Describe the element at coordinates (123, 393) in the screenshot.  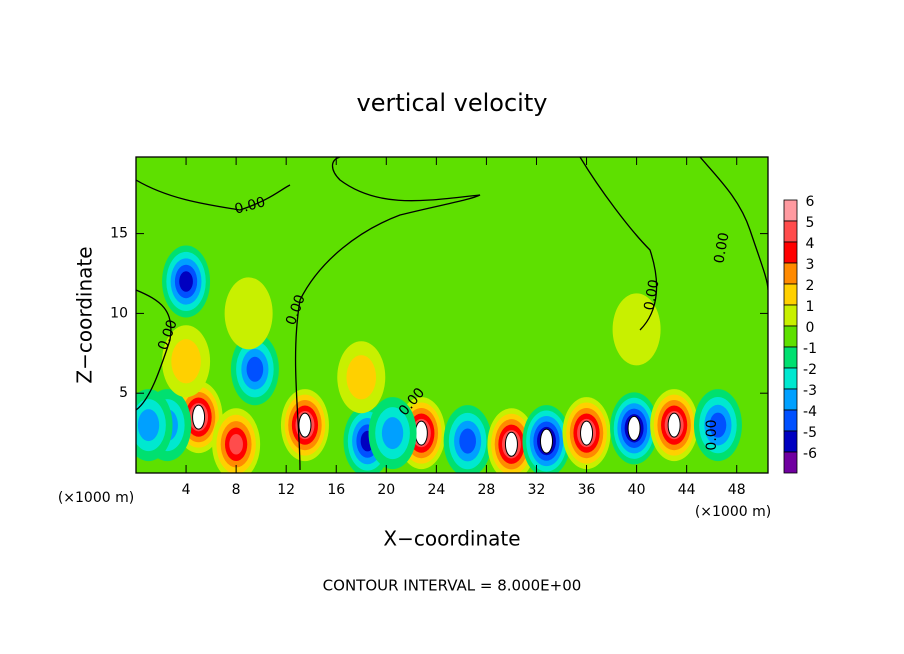
I see `y-tick-label: 5` at that location.